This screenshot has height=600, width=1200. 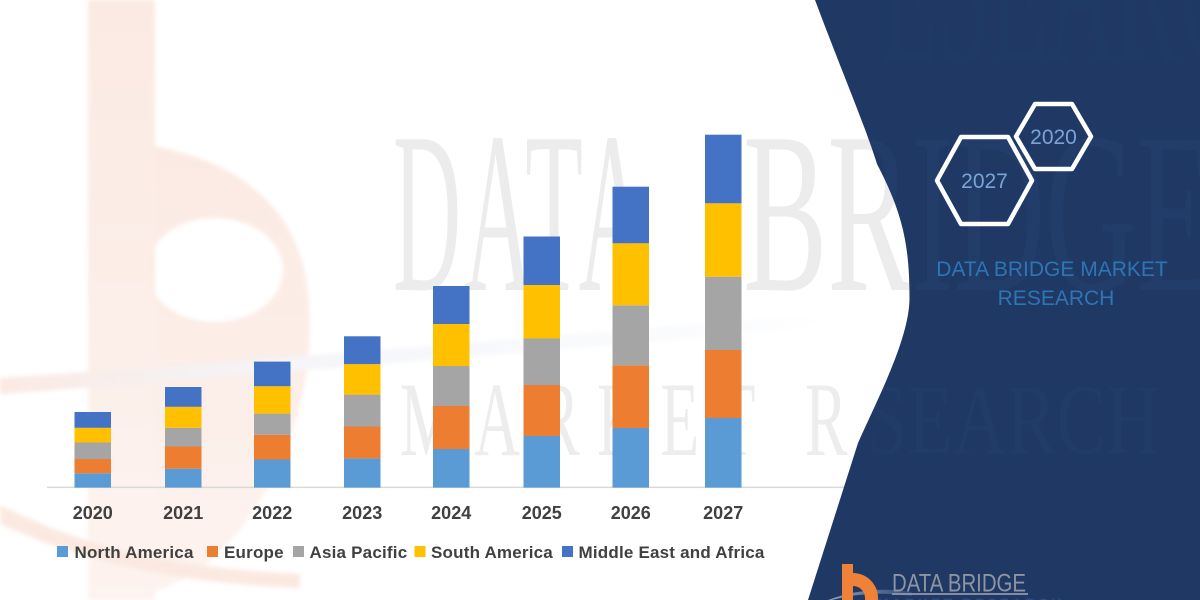 I want to click on svg-text: SEARCH, so click(x=1013, y=420).